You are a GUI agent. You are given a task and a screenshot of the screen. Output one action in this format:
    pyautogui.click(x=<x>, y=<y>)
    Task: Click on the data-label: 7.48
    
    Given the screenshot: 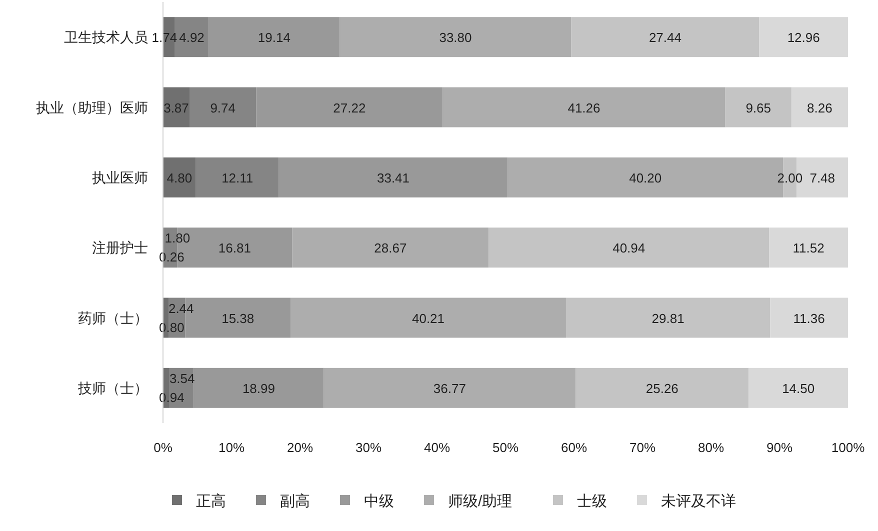 What is the action you would take?
    pyautogui.click(x=823, y=178)
    